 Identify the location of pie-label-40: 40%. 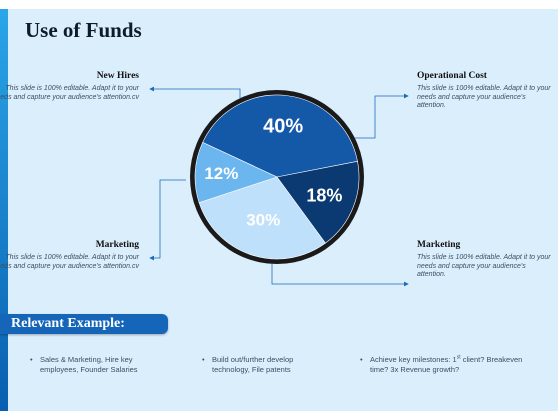
(283, 127).